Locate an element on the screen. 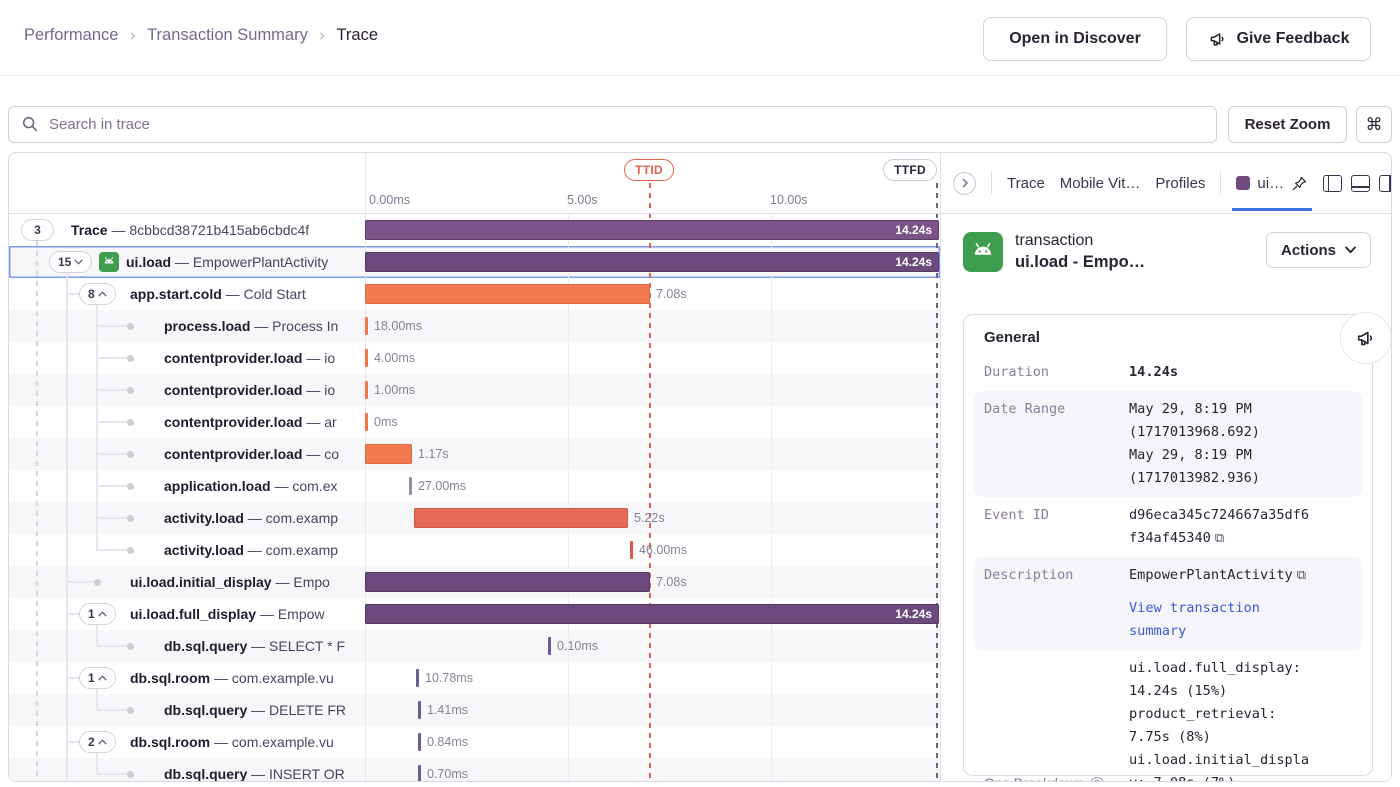 Image resolution: width=1400 pixels, height=787 pixels. tree-guide-line is located at coordinates (67, 527).